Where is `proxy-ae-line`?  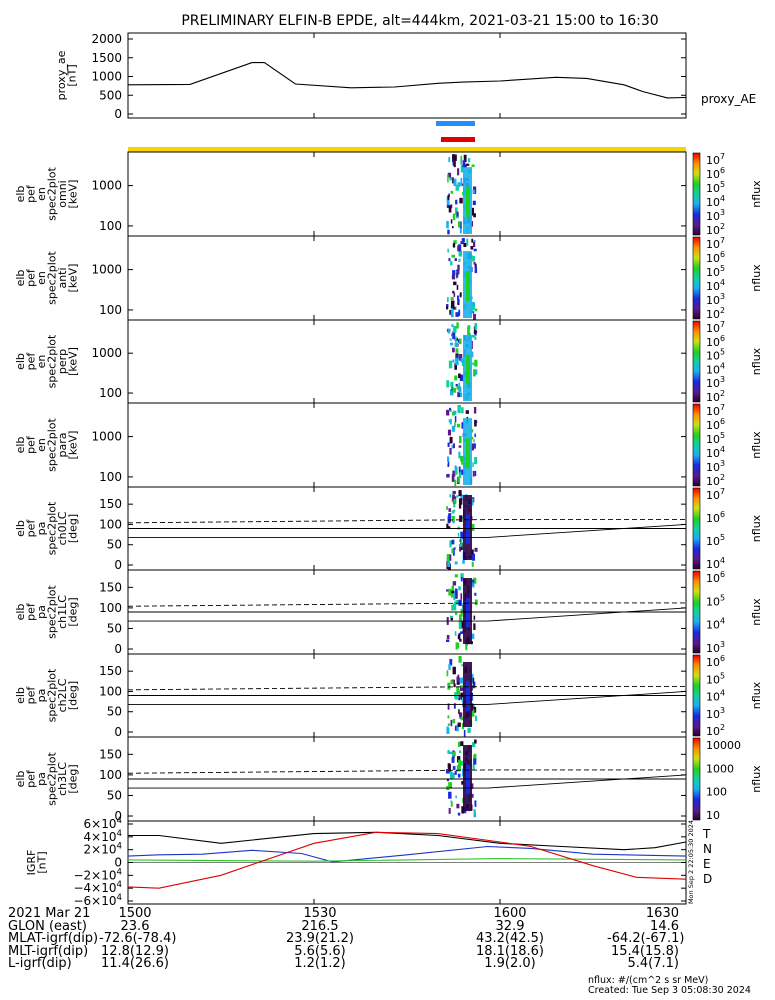
proxy-ae-line is located at coordinates (407, 80).